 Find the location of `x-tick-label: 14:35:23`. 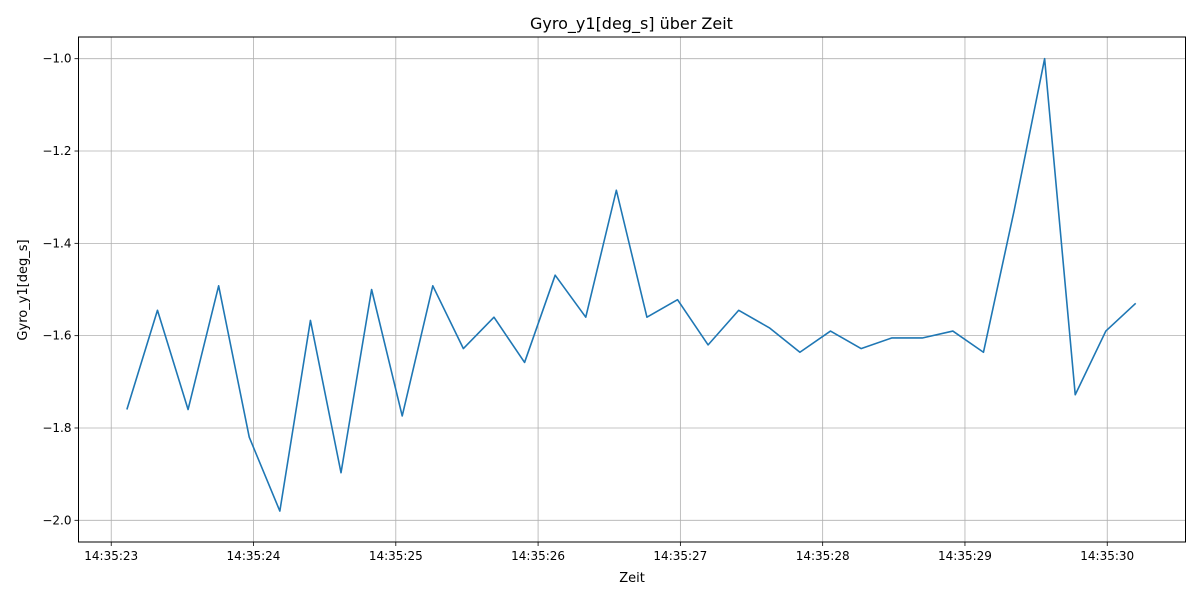

x-tick-label: 14:35:23 is located at coordinates (111, 556).